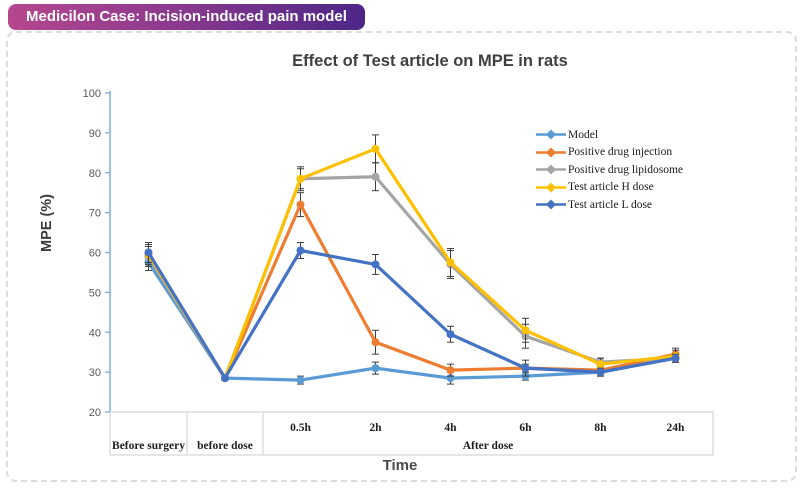 This screenshot has height=488, width=800. What do you see at coordinates (676, 428) in the screenshot?
I see `x-sub-label: 24h` at bounding box center [676, 428].